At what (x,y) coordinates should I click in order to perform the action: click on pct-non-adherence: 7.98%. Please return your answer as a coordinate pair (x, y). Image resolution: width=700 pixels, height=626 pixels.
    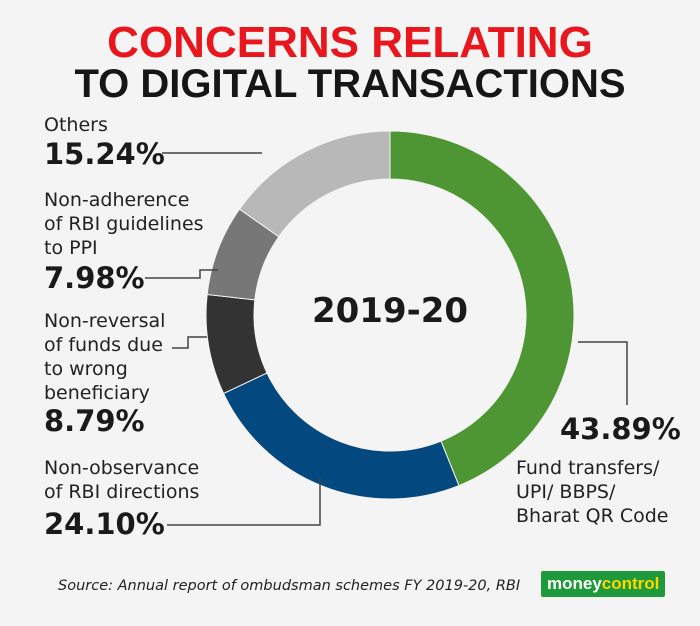
    Looking at the image, I should click on (94, 278).